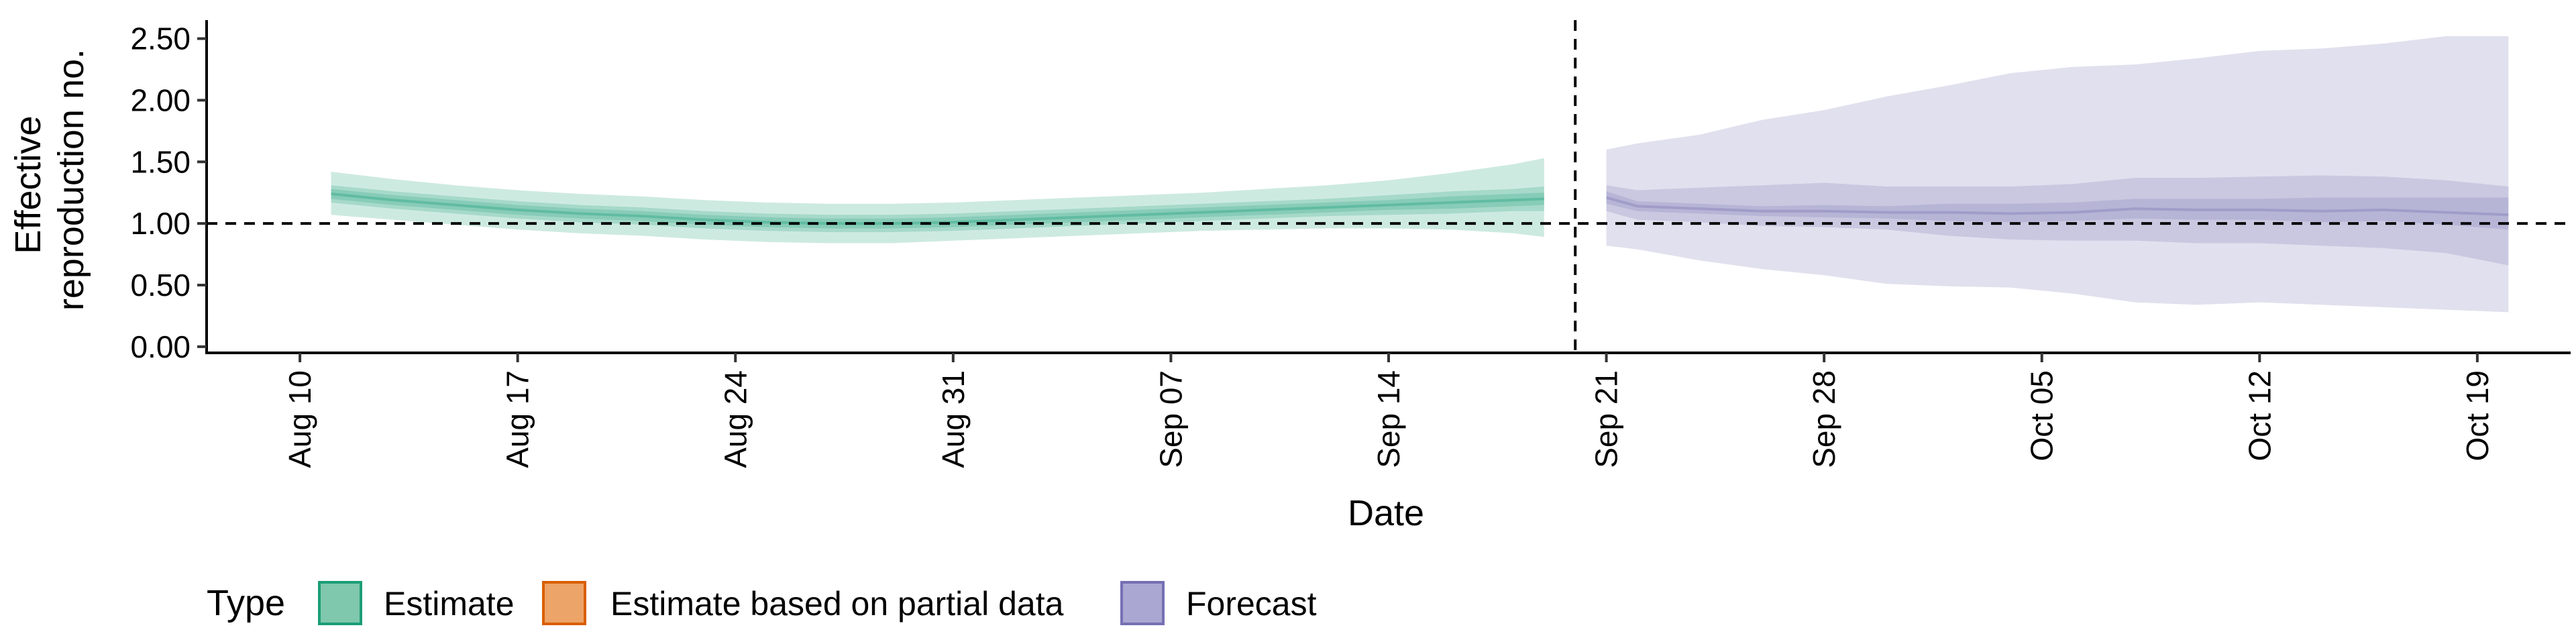 This screenshot has height=644, width=2576. What do you see at coordinates (1824, 419) in the screenshot?
I see `x-tick-label: Sep 28` at bounding box center [1824, 419].